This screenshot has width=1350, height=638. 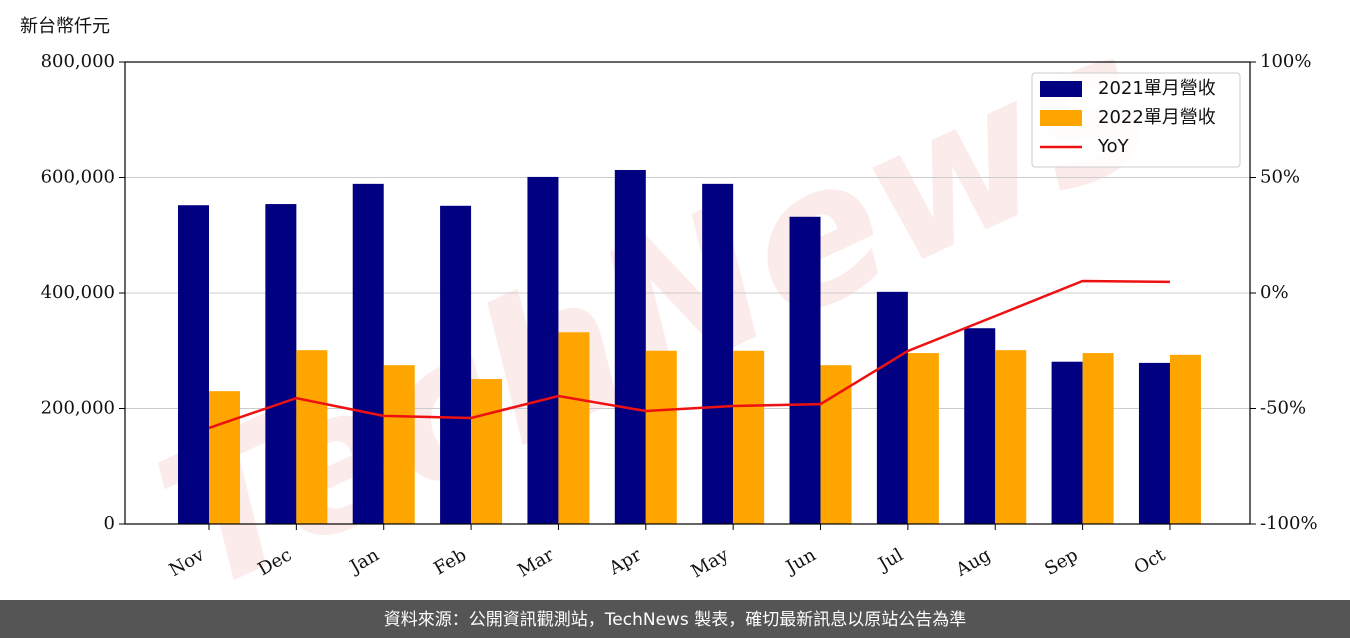 What do you see at coordinates (78, 292) in the screenshot?
I see `y-tick-label: 400,000` at bounding box center [78, 292].